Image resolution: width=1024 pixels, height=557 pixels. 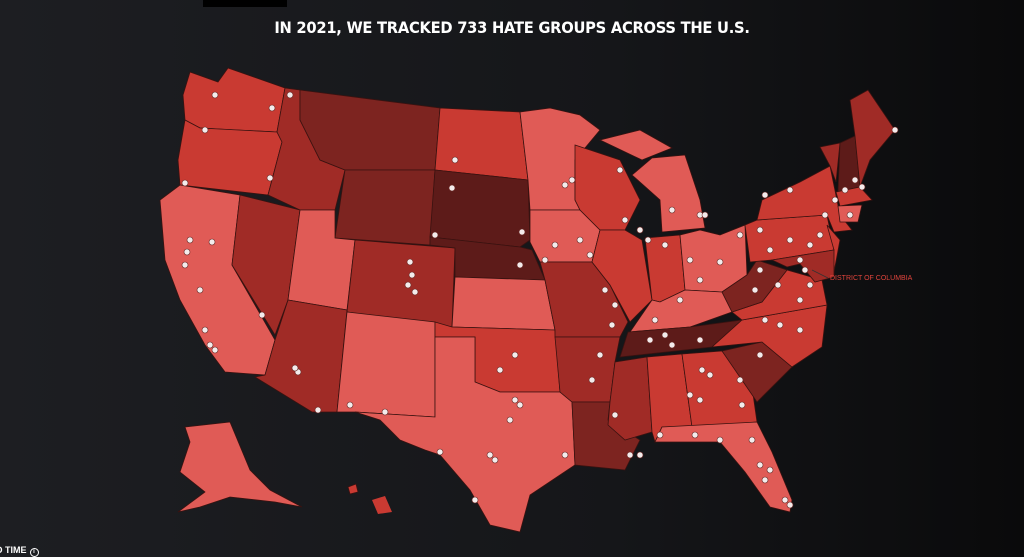 What do you see at coordinates (480, 208) in the screenshot?
I see `state-sd` at bounding box center [480, 208].